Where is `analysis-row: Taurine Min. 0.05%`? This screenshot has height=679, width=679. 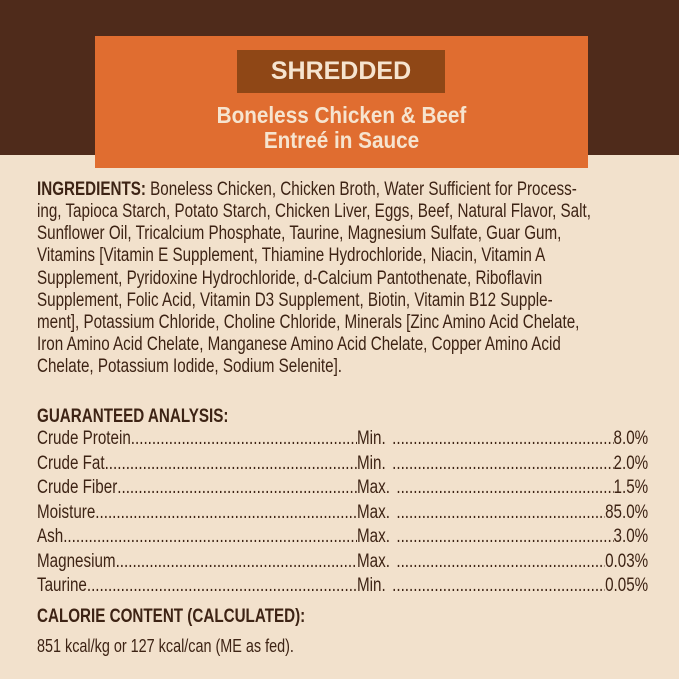 analysis-row: Taurine Min. 0.05% is located at coordinates (342, 586).